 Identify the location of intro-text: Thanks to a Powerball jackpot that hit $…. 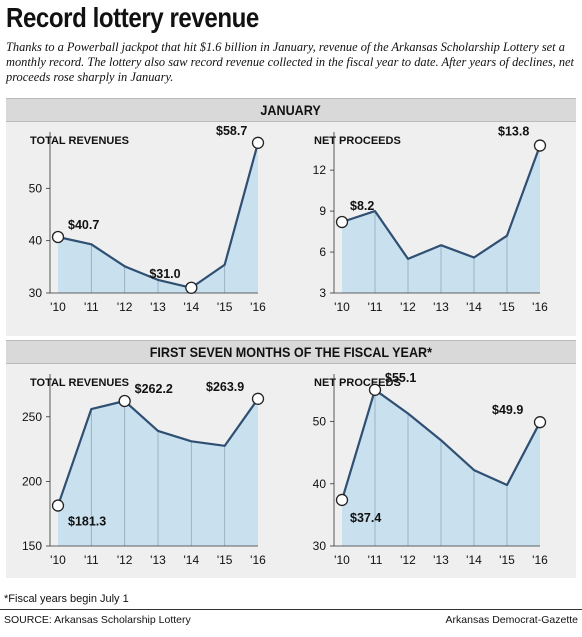
(290, 62).